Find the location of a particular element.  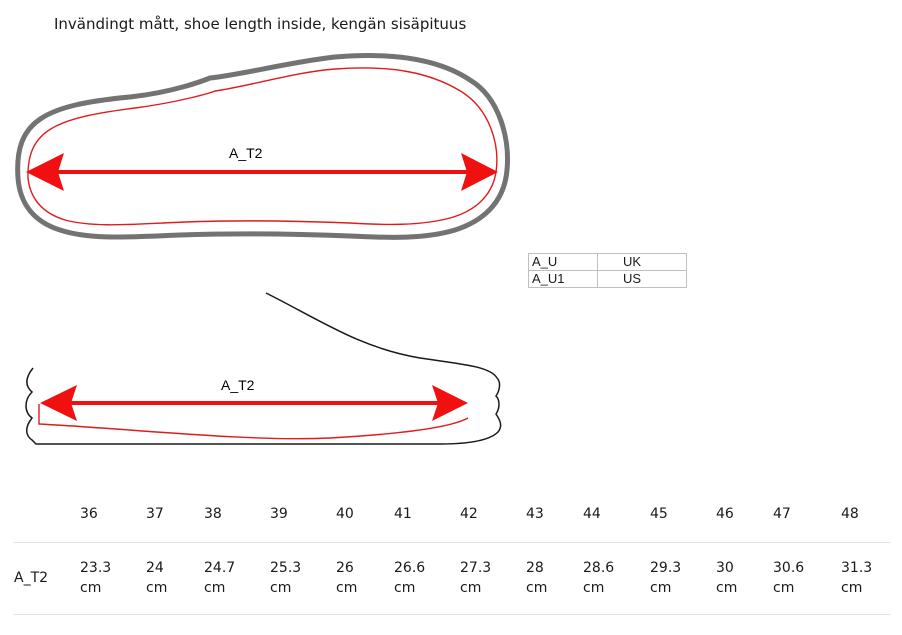

size-header: 42 is located at coordinates (469, 514).